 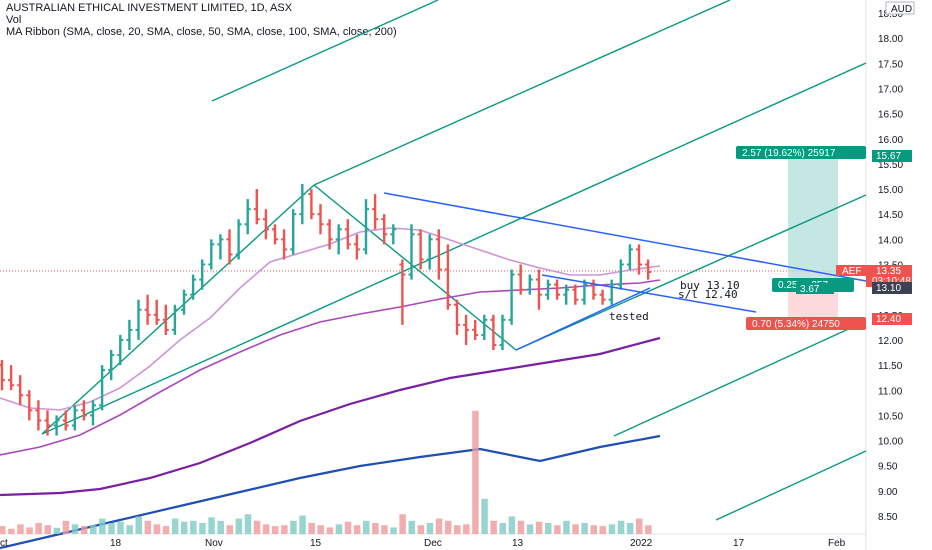 I want to click on ascending-trendline, so click(x=583, y=319).